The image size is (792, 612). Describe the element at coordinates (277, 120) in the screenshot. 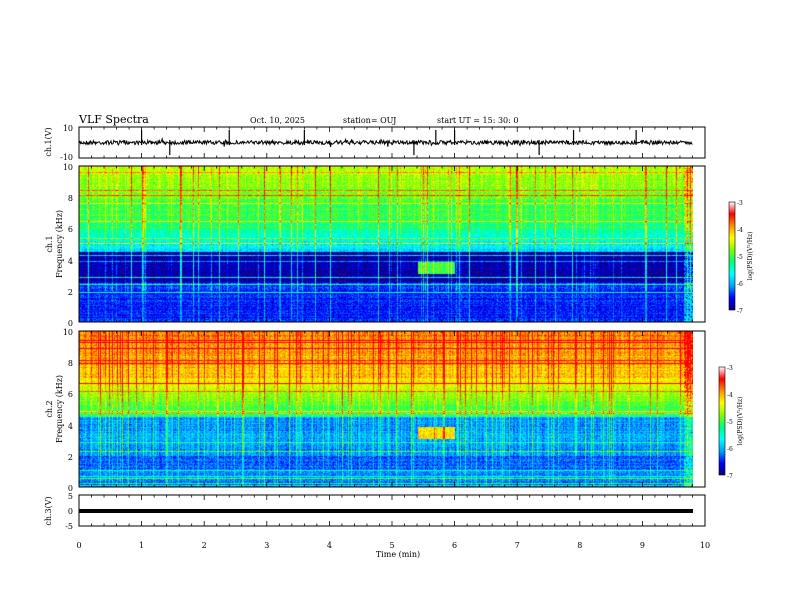

I see `header-date: Oct. 10, 2025` at that location.